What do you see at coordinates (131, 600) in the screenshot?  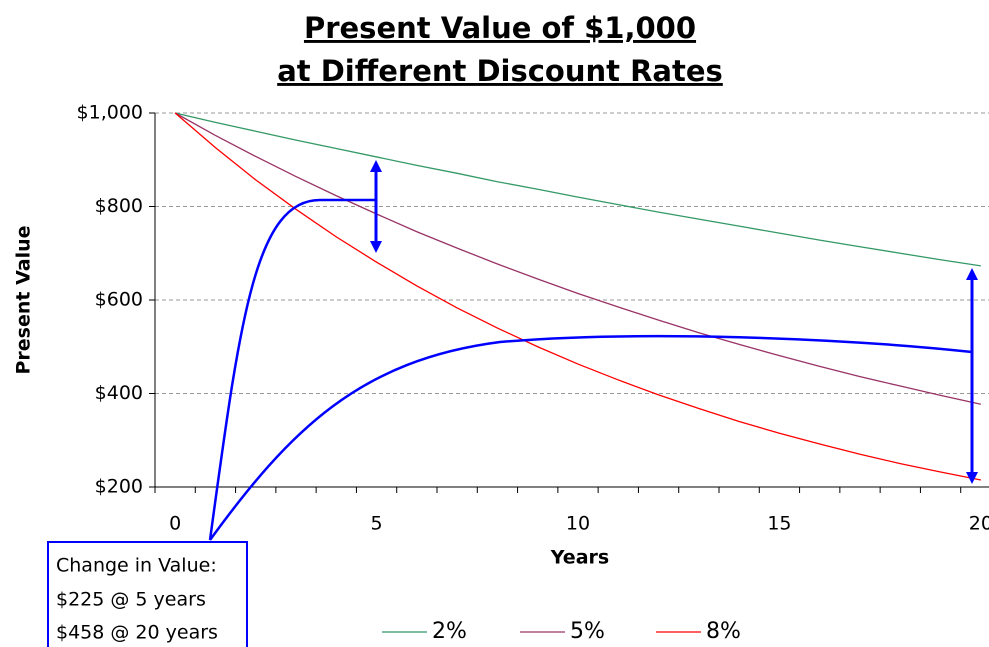 I see `callout-text: $225 @ 5 years` at bounding box center [131, 600].